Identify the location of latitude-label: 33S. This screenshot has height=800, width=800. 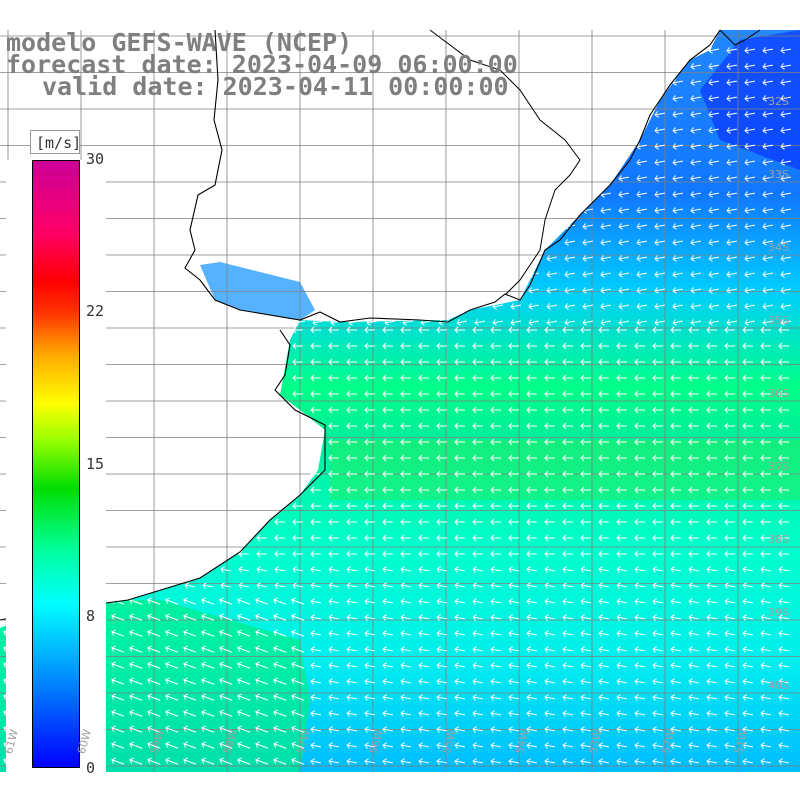
(778, 174).